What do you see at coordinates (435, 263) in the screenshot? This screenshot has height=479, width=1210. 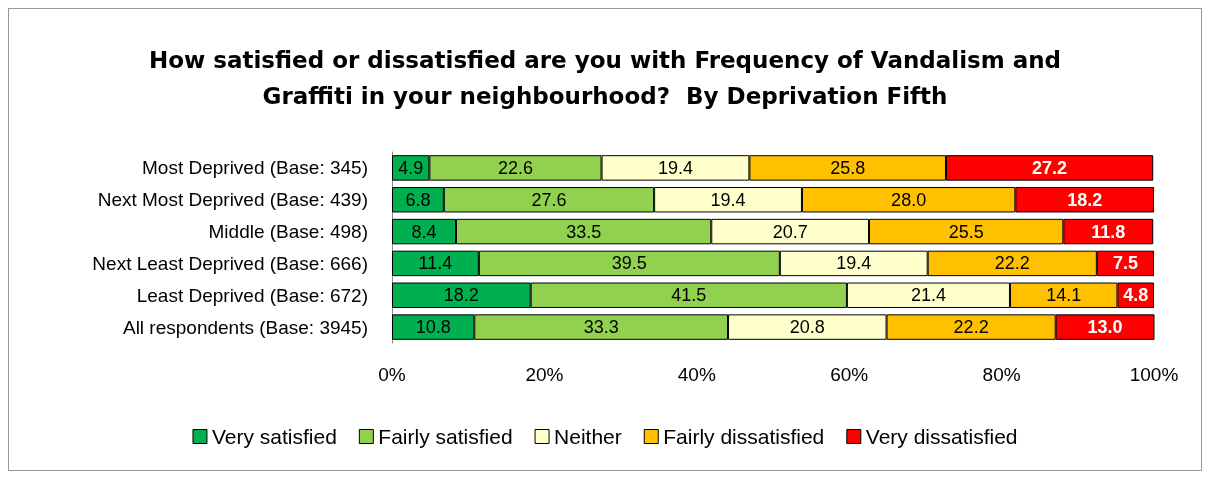 I see `data-label: 11.4` at bounding box center [435, 263].